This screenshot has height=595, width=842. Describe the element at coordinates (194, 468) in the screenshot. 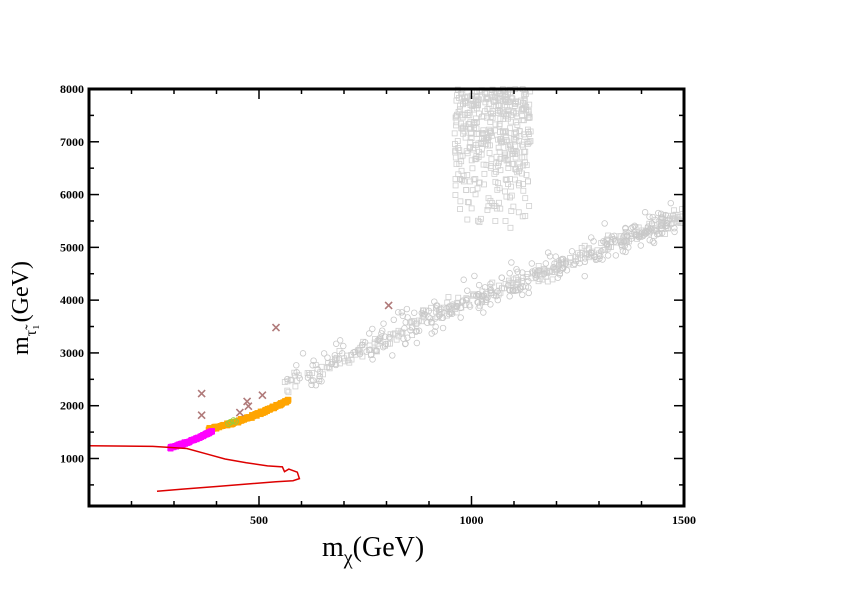

I see `constraint-curve` at that location.